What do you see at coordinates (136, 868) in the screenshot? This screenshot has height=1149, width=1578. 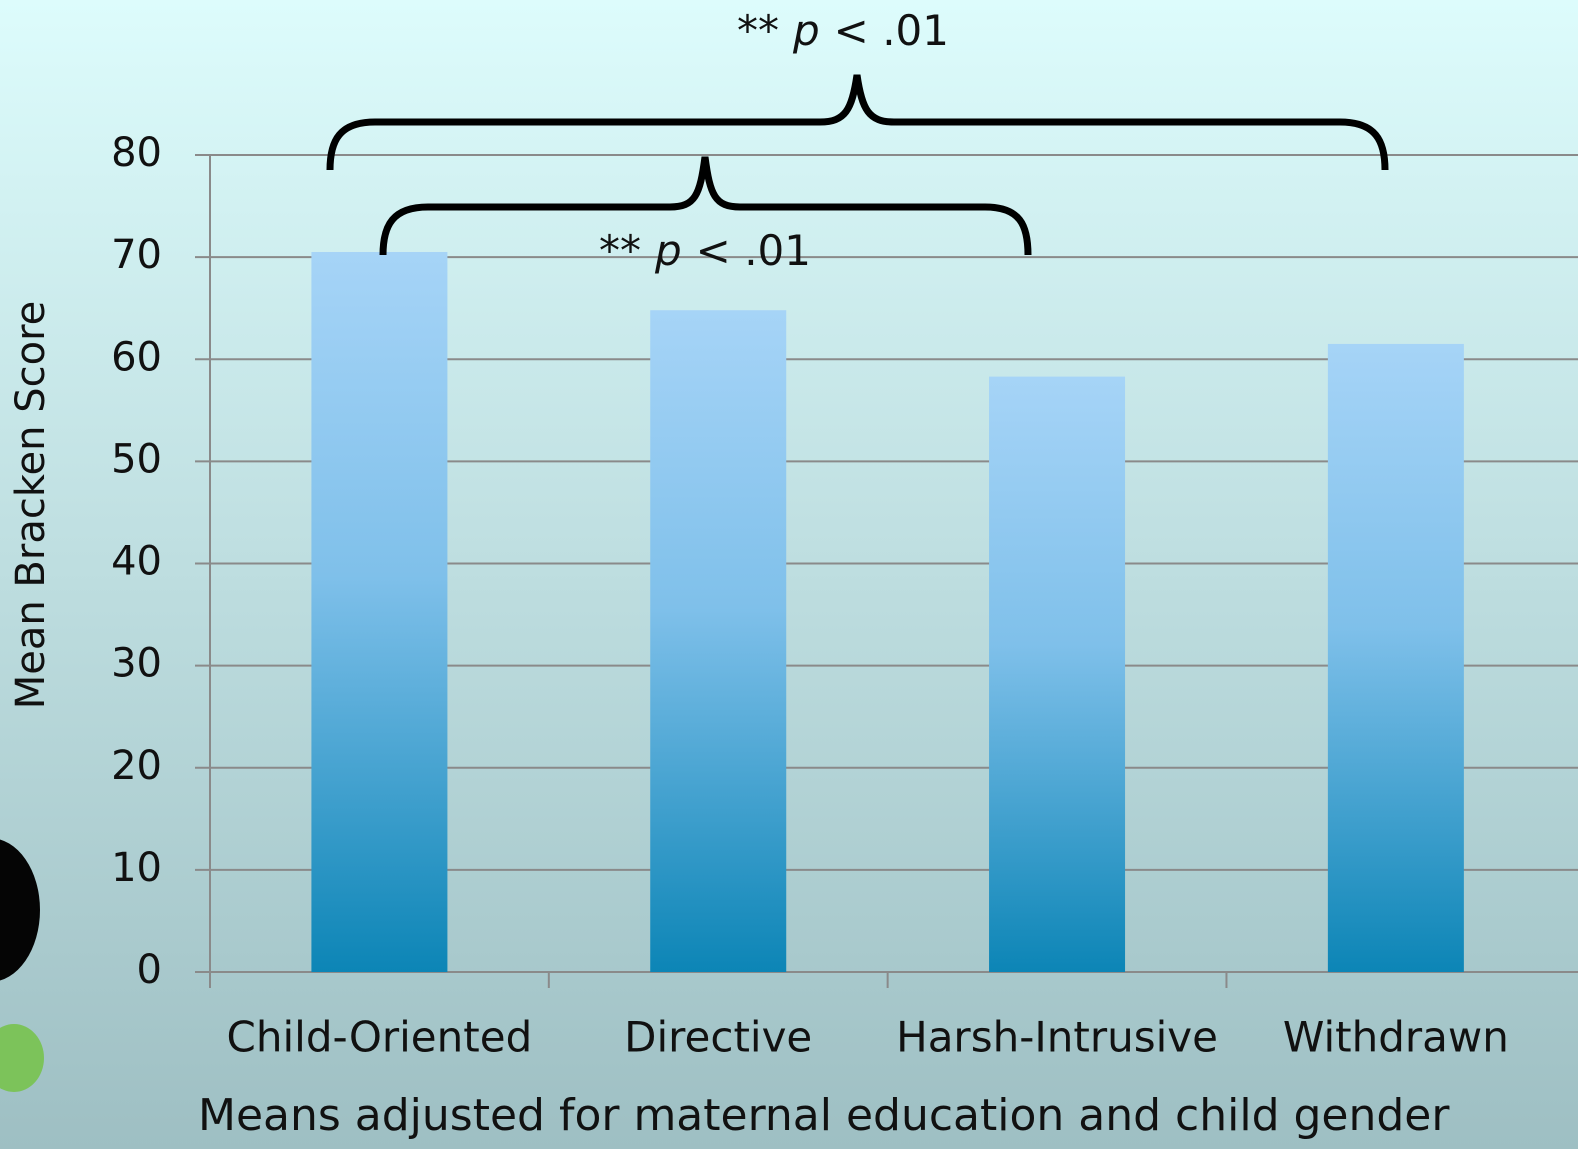 I see `y-tick-label: 10` at bounding box center [136, 868].